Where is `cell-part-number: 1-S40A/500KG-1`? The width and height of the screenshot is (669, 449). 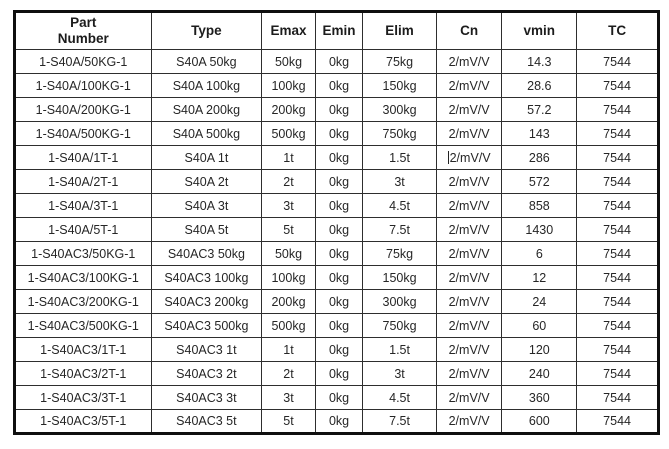 cell-part-number: 1-S40A/500KG-1 is located at coordinates (82, 133).